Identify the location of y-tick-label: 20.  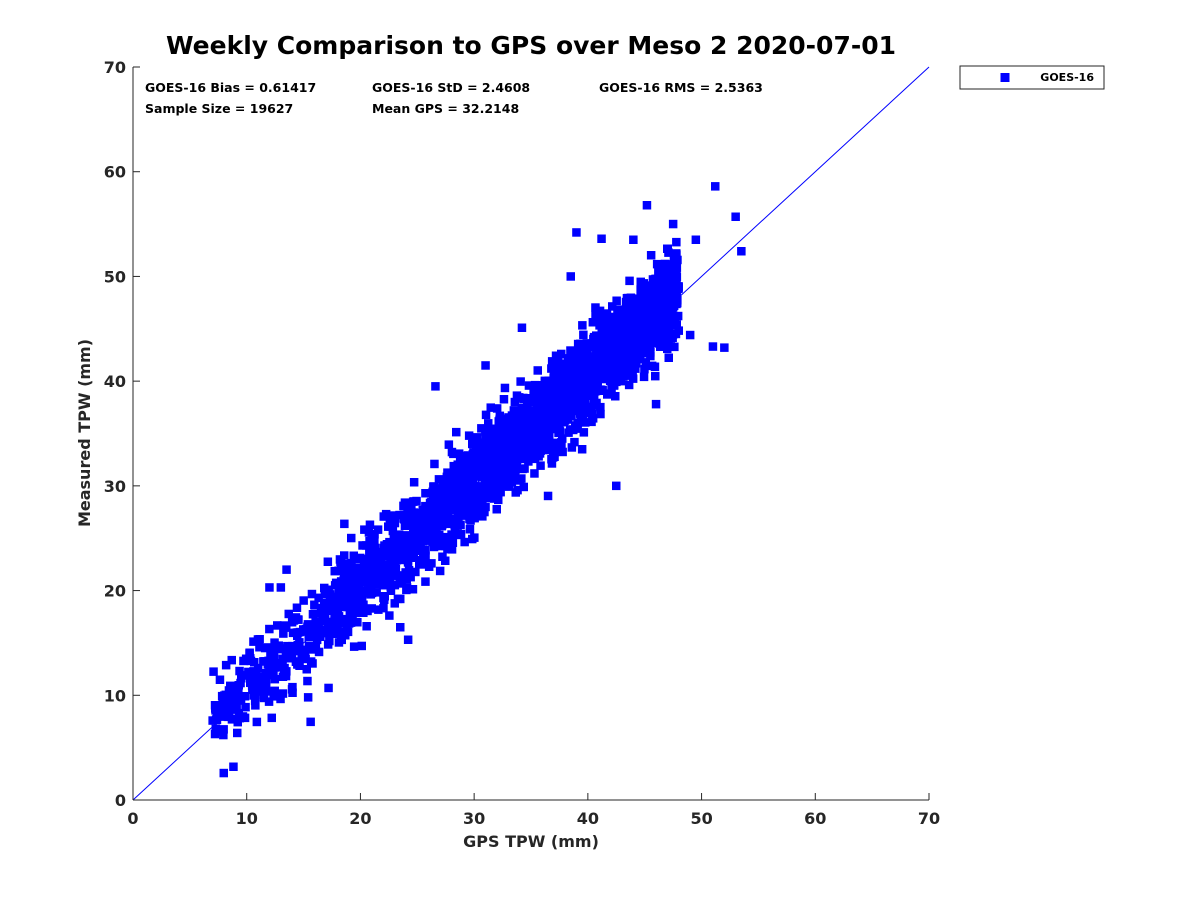
(115, 591).